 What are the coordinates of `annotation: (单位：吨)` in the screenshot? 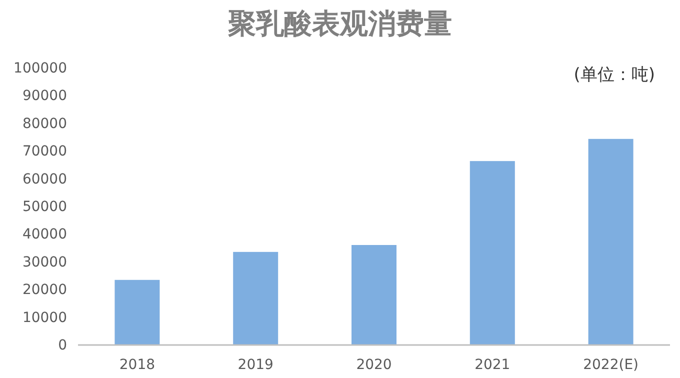 It's located at (614, 75).